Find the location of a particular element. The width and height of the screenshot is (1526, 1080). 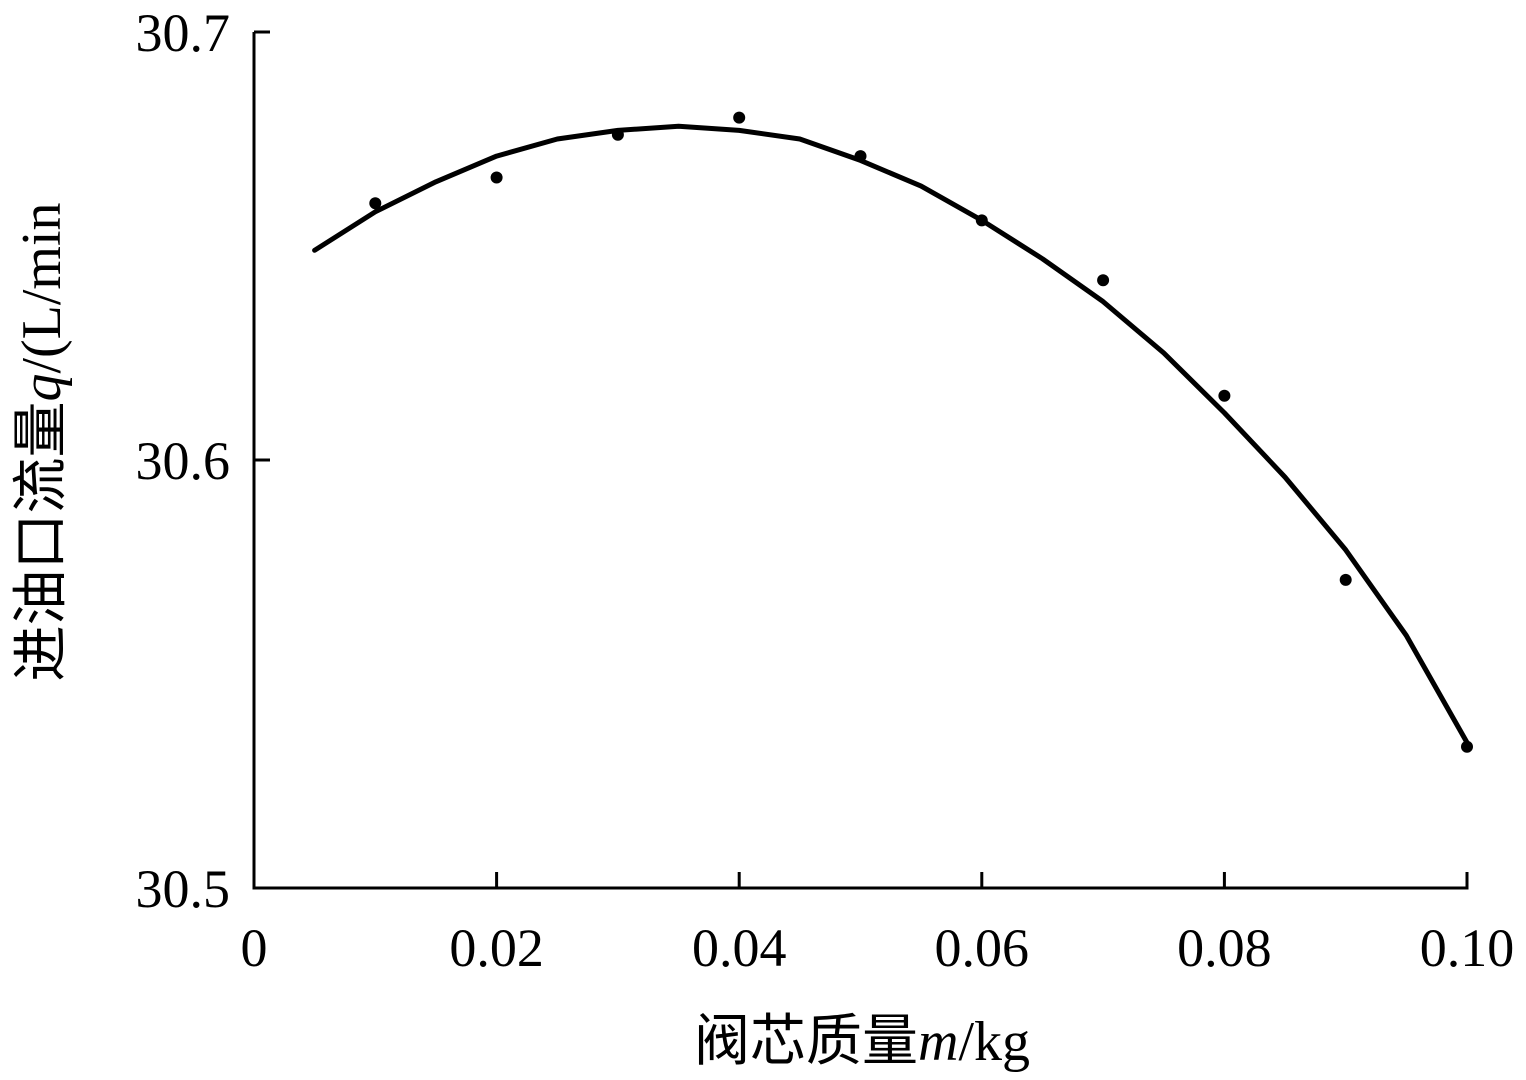

y-axis-title-prefix: 进油口流量 is located at coordinates (42, 542).